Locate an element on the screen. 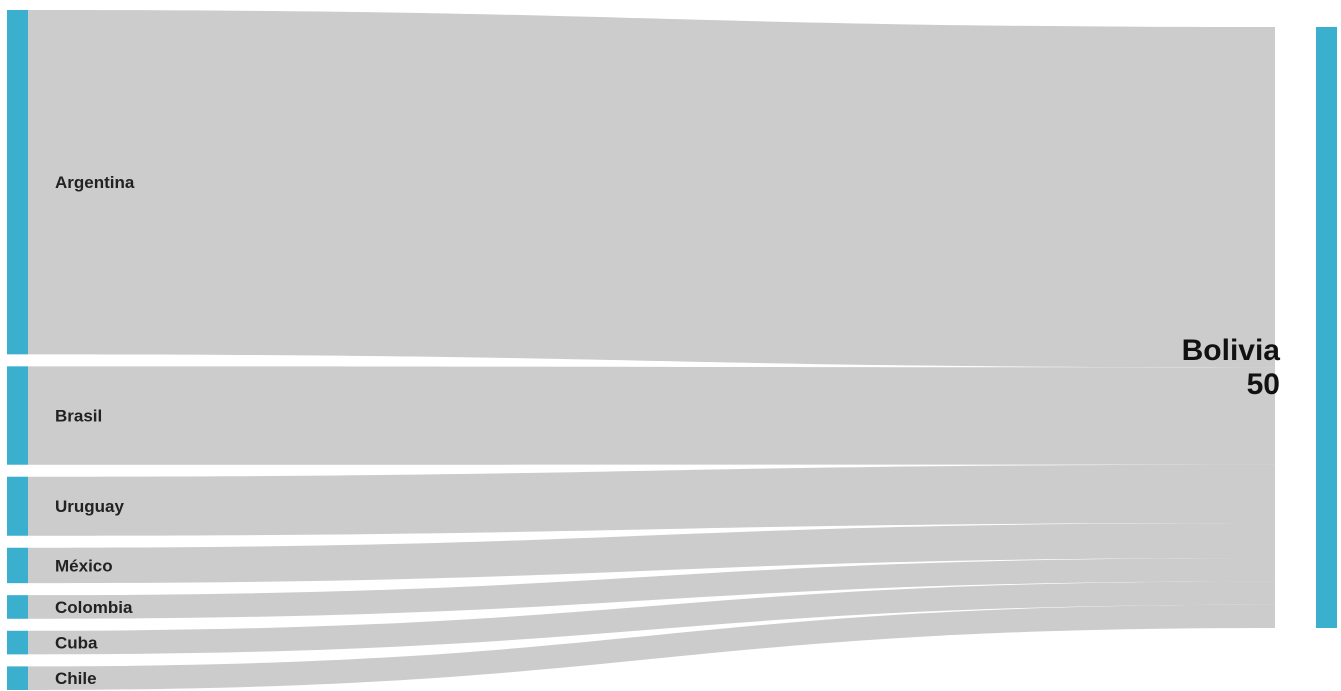 Image resolution: width=1341 pixels, height=691 pixels. link-cuba is located at coordinates (651, 618).